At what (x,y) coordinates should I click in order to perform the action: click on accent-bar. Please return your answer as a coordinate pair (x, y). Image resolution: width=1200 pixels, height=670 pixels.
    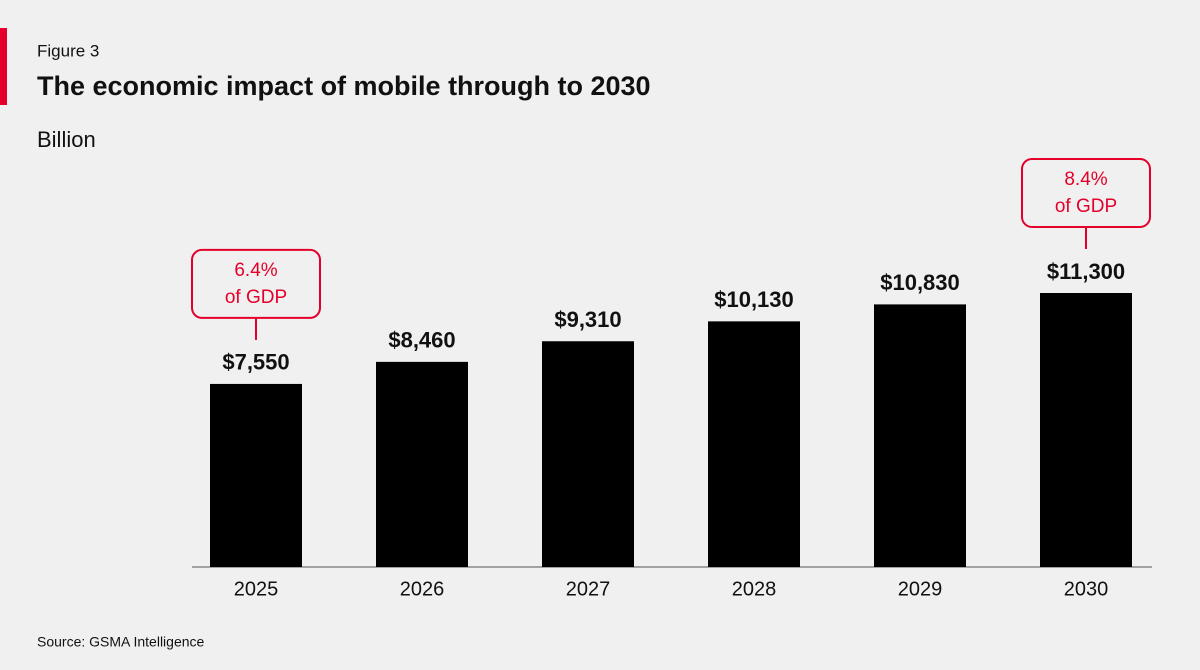
    Looking at the image, I should click on (3, 66).